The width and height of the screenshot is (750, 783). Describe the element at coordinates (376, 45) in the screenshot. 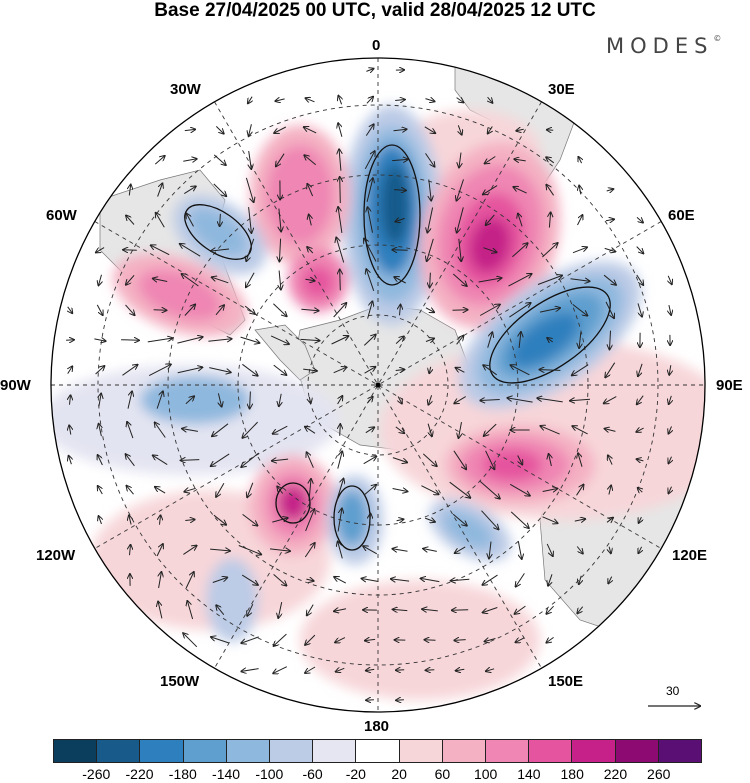

I see `lon-label-0: 0` at that location.